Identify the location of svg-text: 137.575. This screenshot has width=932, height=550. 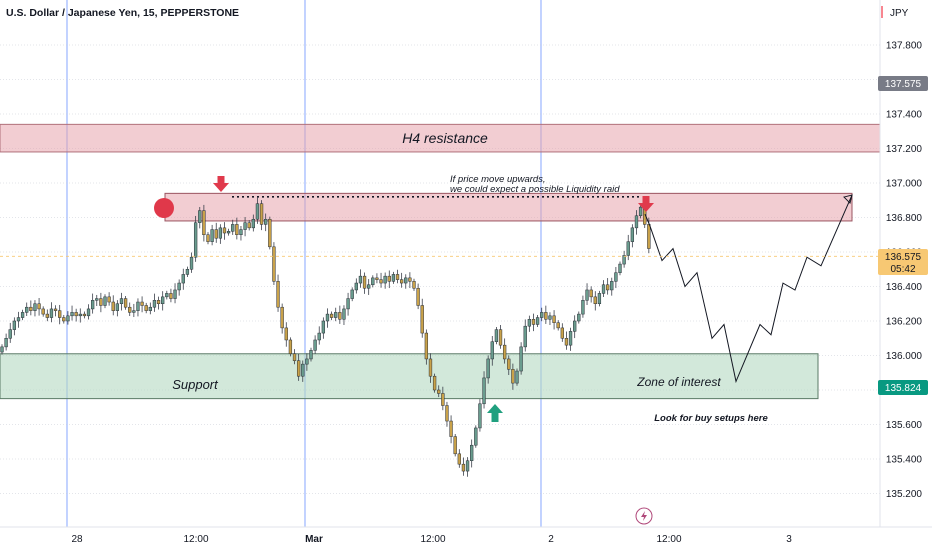
(903, 84).